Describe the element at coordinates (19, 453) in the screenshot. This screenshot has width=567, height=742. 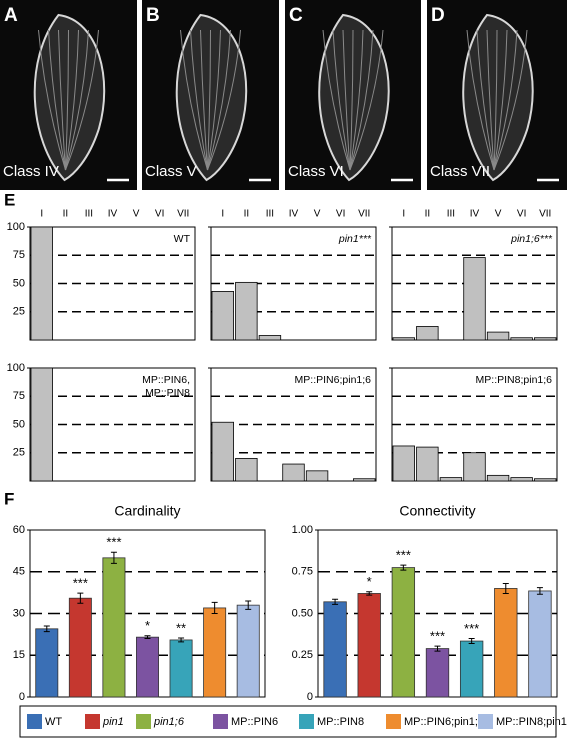
I see `y-tick-label: 25` at that location.